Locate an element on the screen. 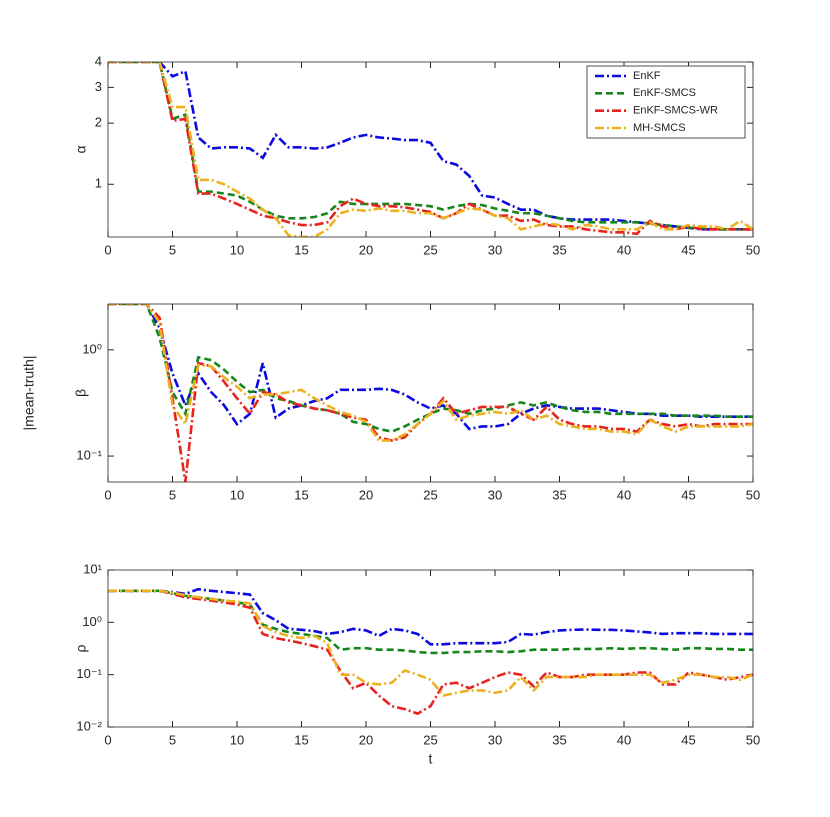 This screenshot has height=817, width=830. y-tick-label: 1 is located at coordinates (98, 183).